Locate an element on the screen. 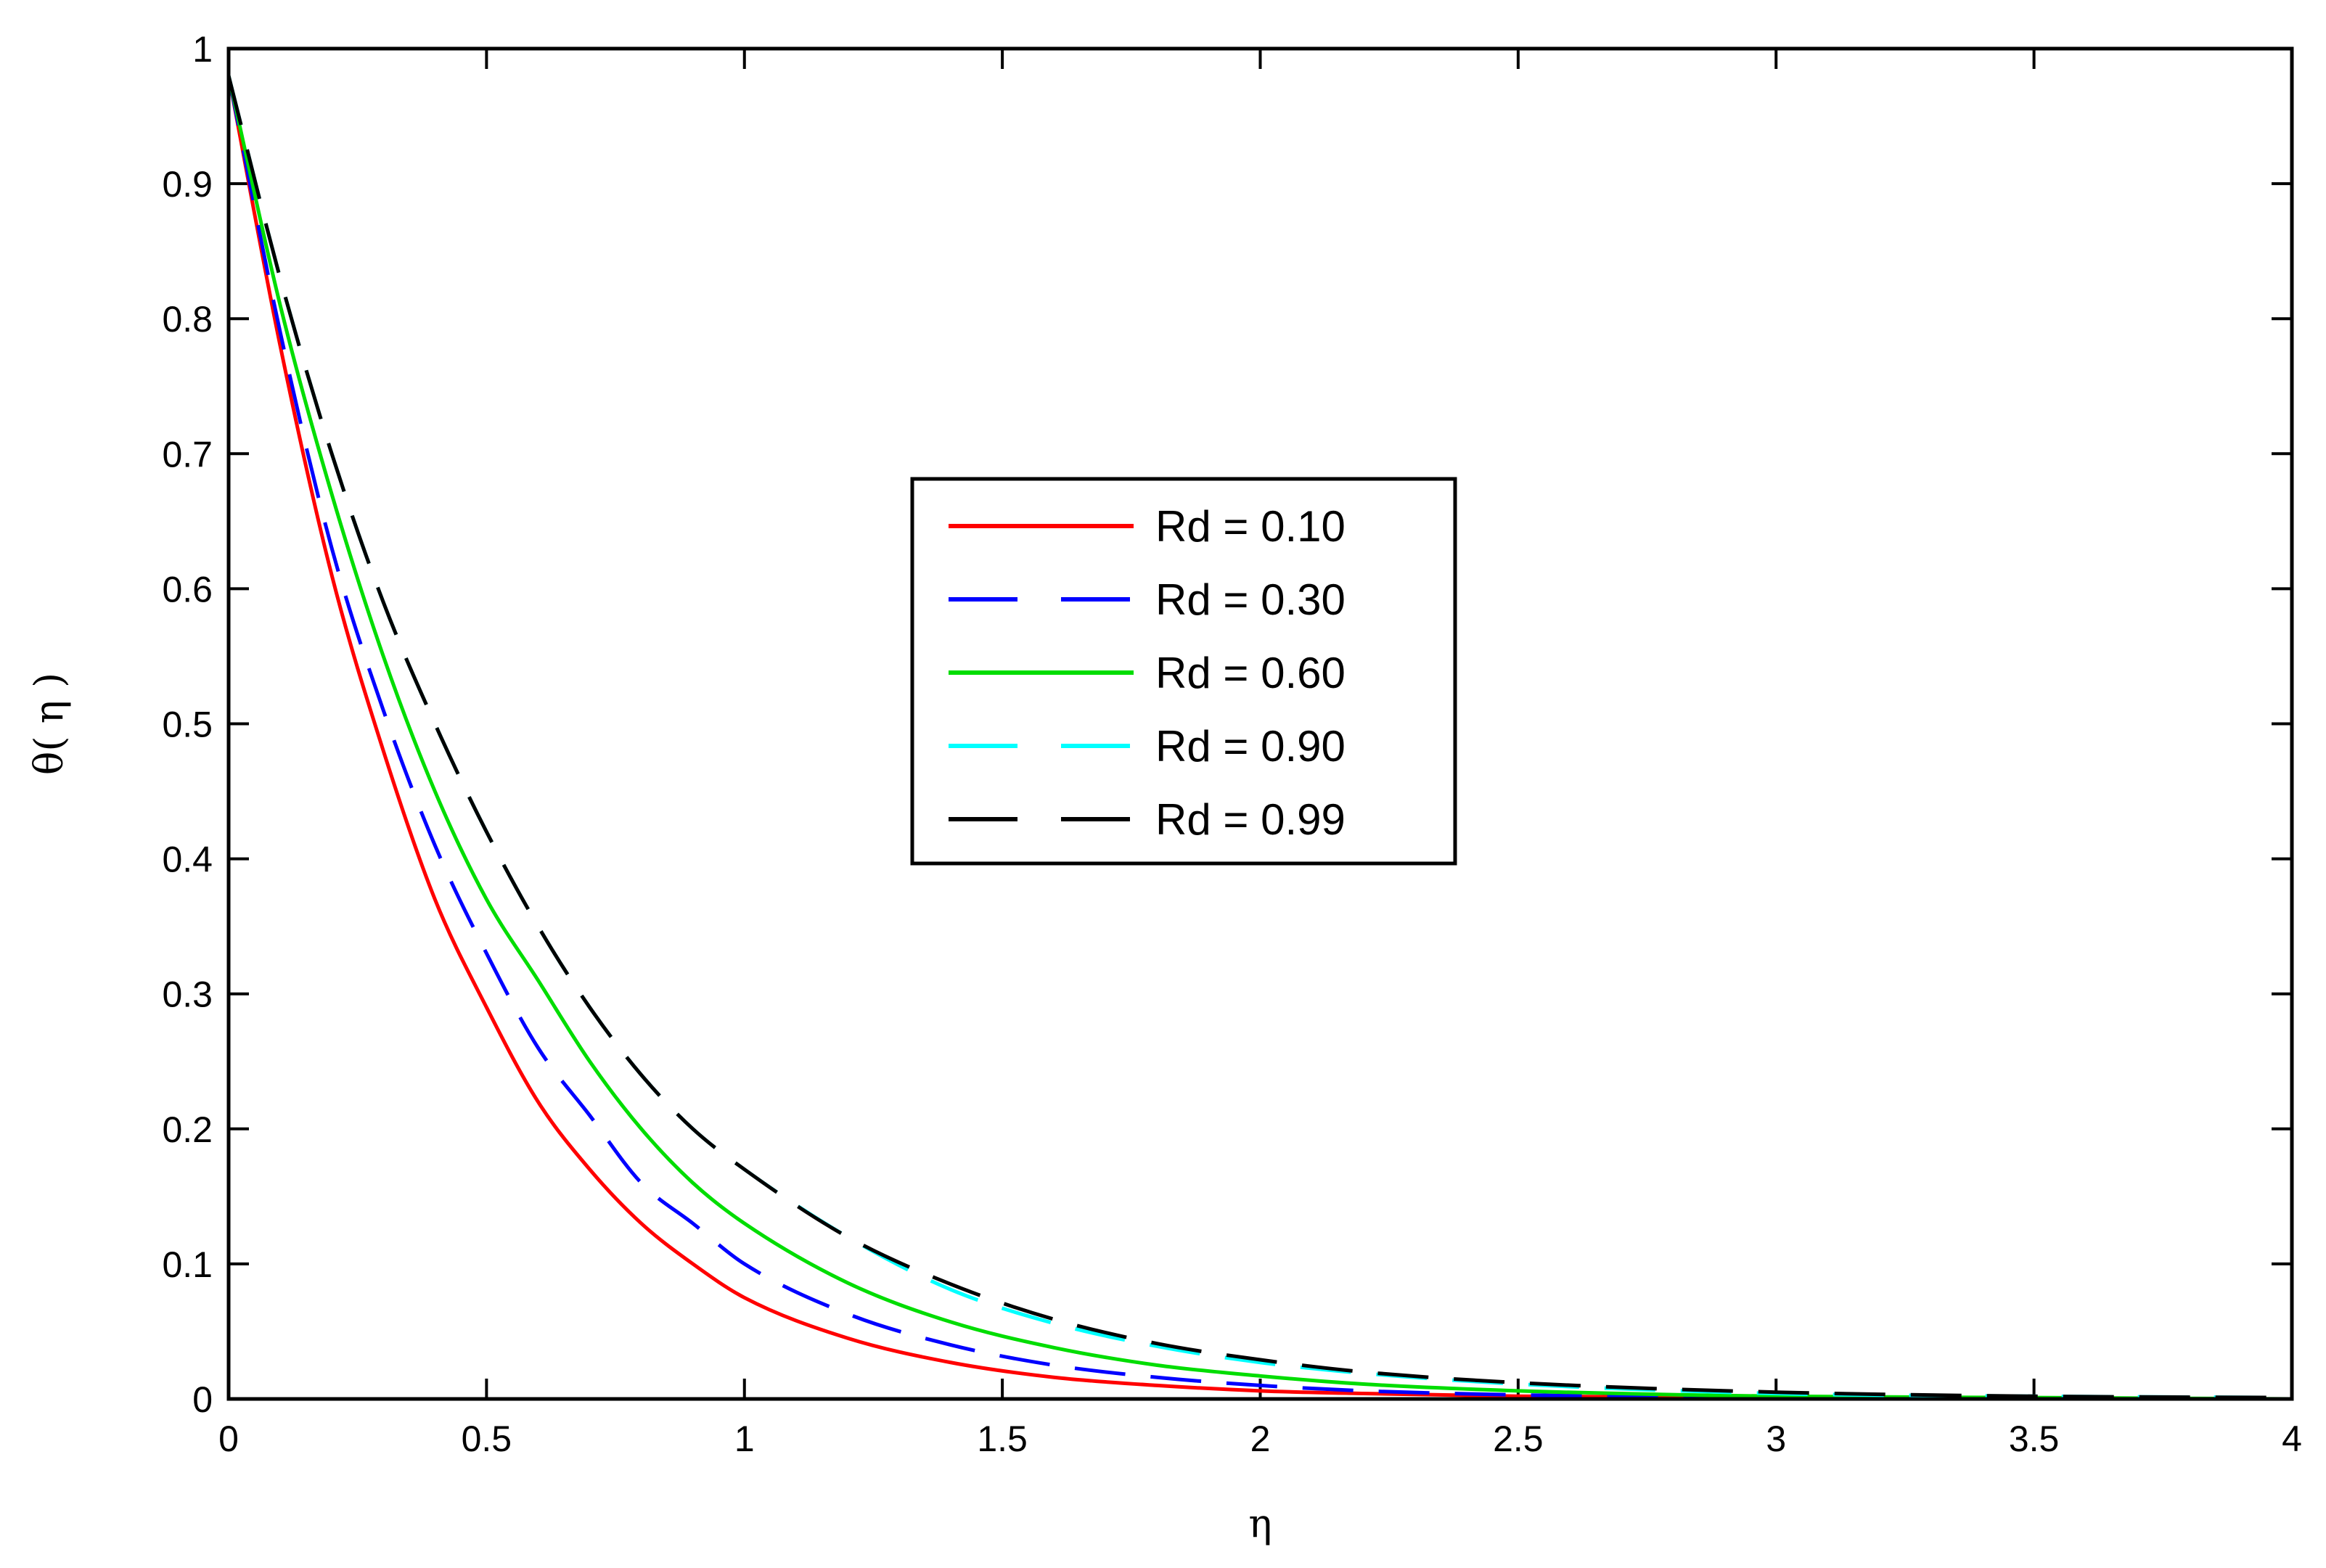 The height and width of the screenshot is (1568, 2326). x-tick-labels: 0 0.5 1 1.5 2 2.5 3 3.5 4 is located at coordinates (1260, 1439).